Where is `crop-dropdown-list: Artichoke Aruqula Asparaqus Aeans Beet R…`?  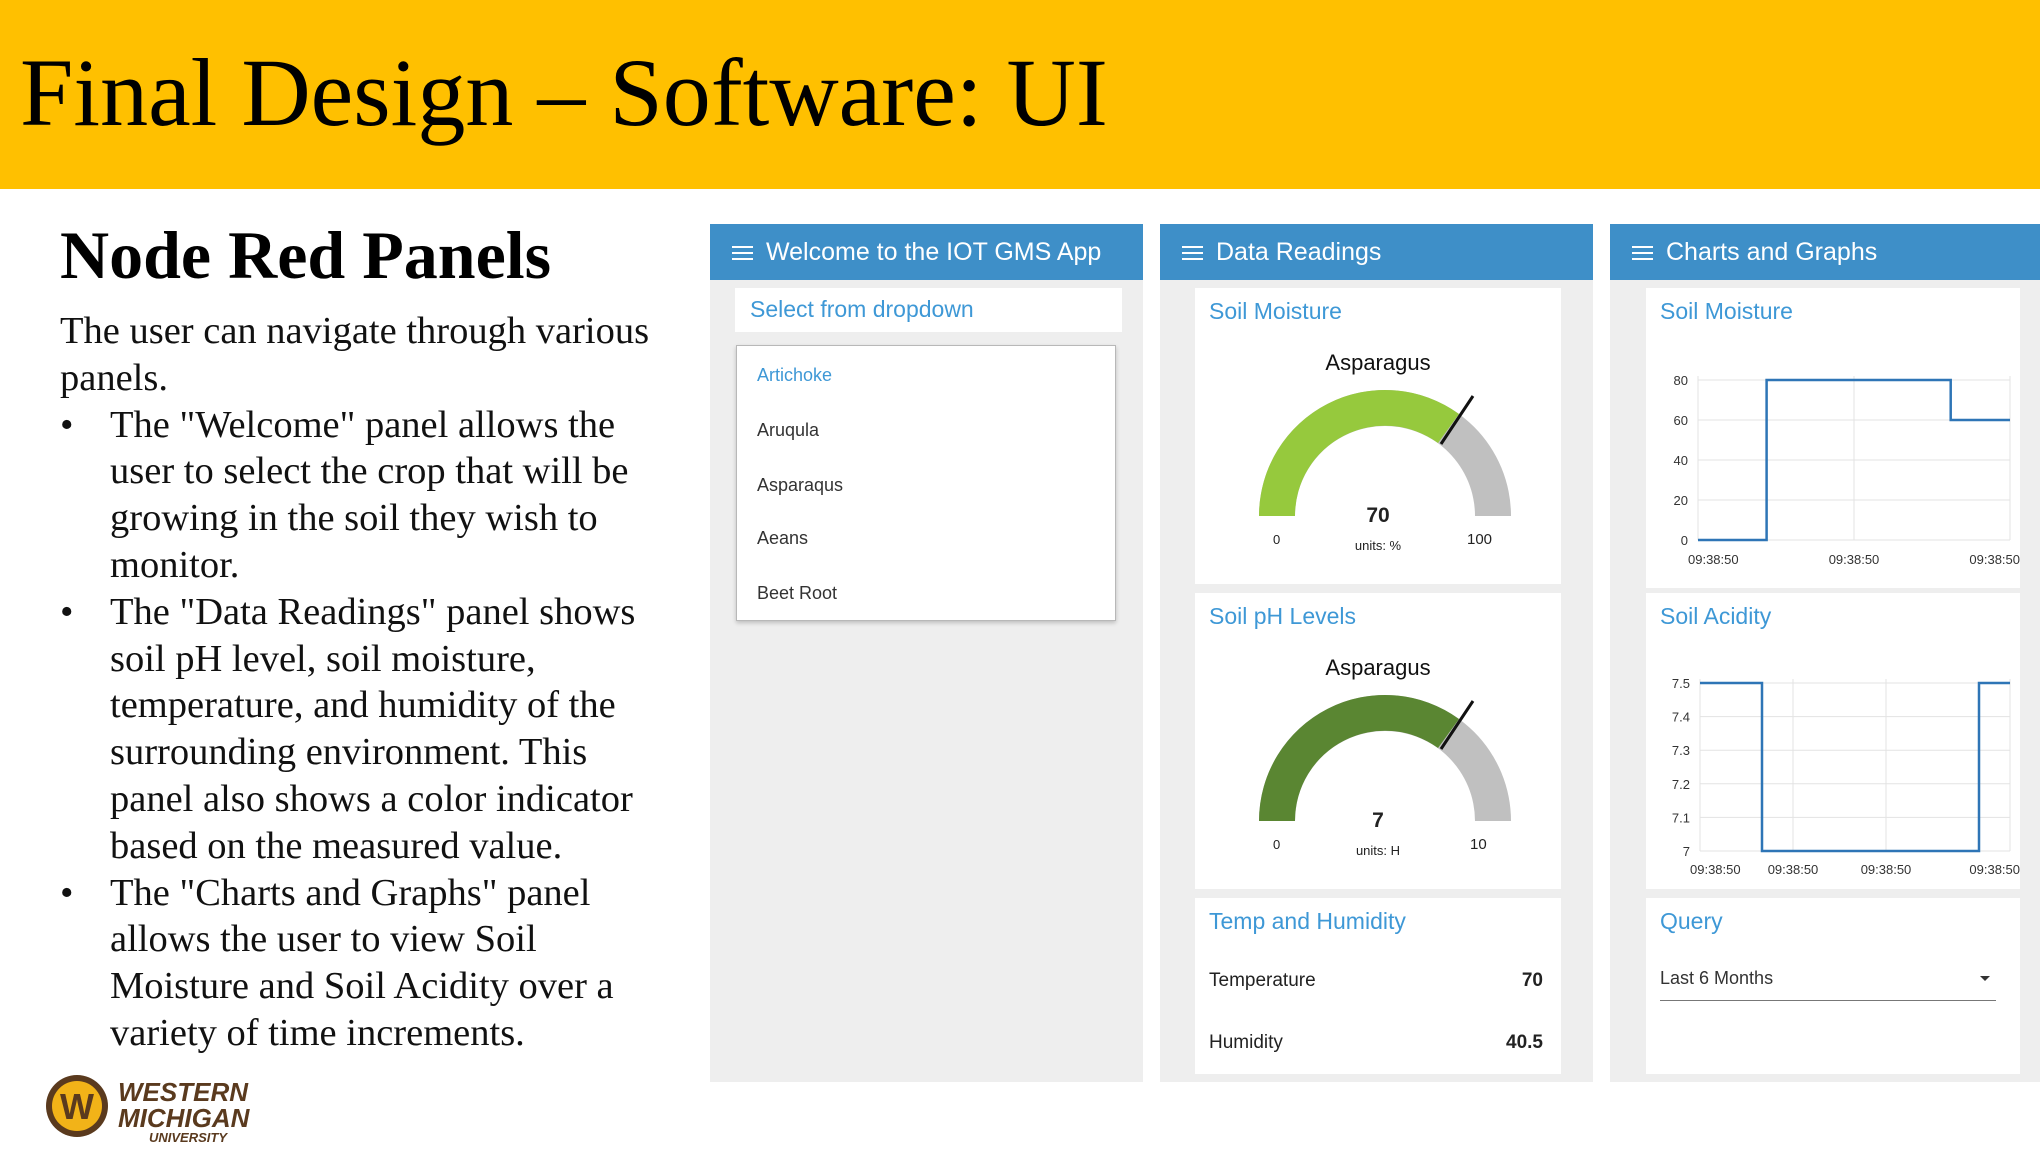 crop-dropdown-list: Artichoke Aruqula Asparaqus Aeans Beet R… is located at coordinates (926, 483).